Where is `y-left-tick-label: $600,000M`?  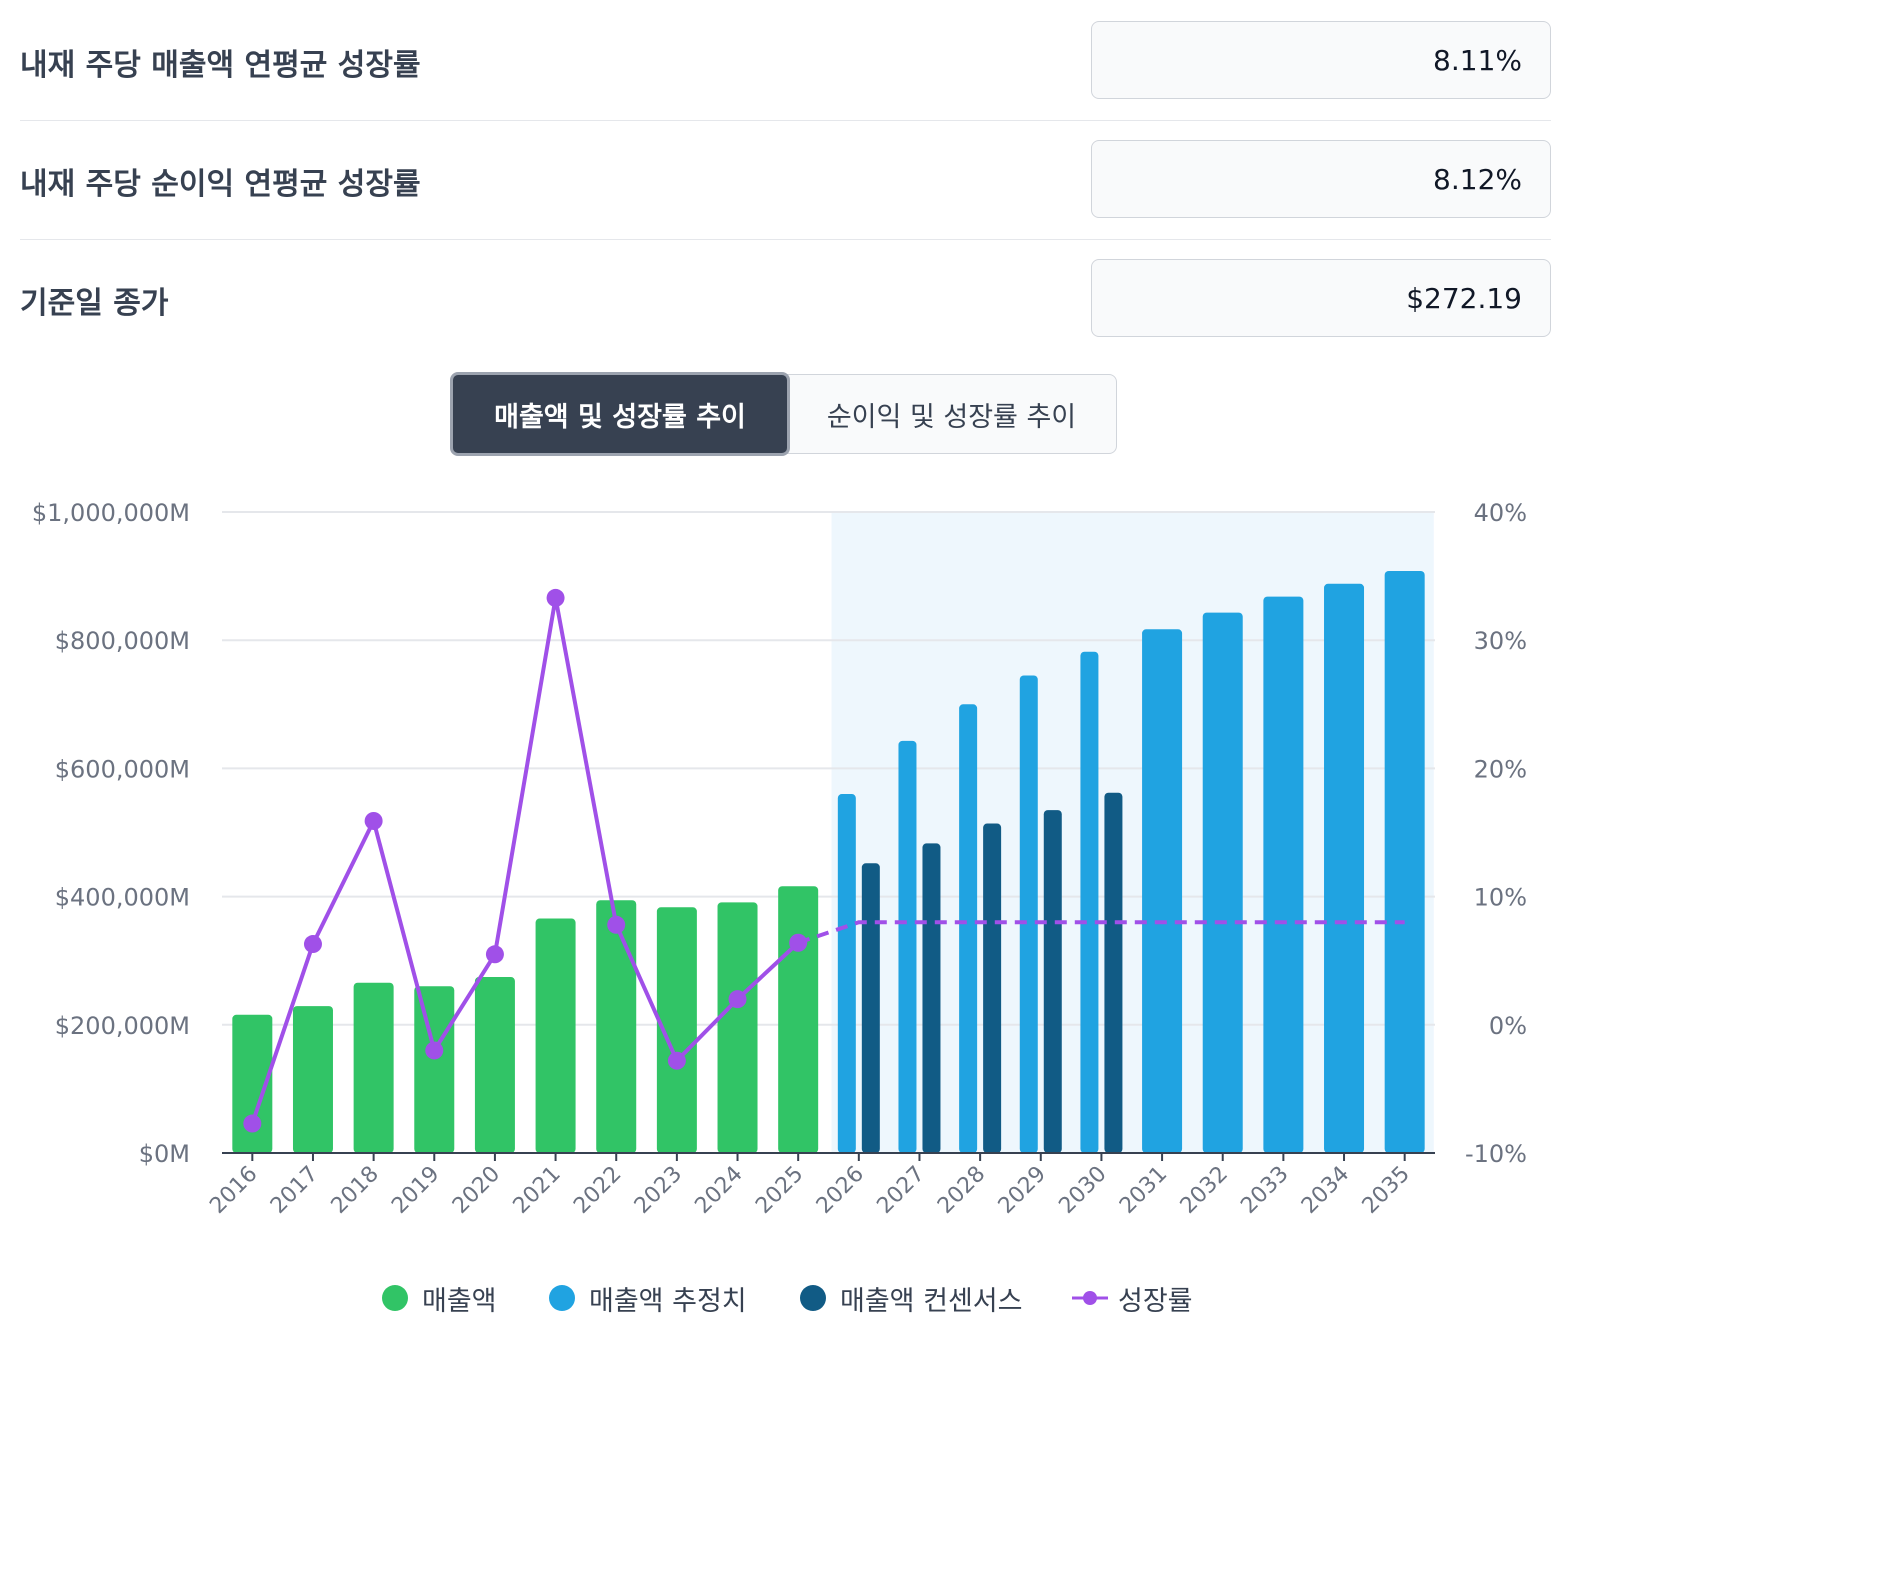 y-left-tick-label: $600,000M is located at coordinates (122, 769).